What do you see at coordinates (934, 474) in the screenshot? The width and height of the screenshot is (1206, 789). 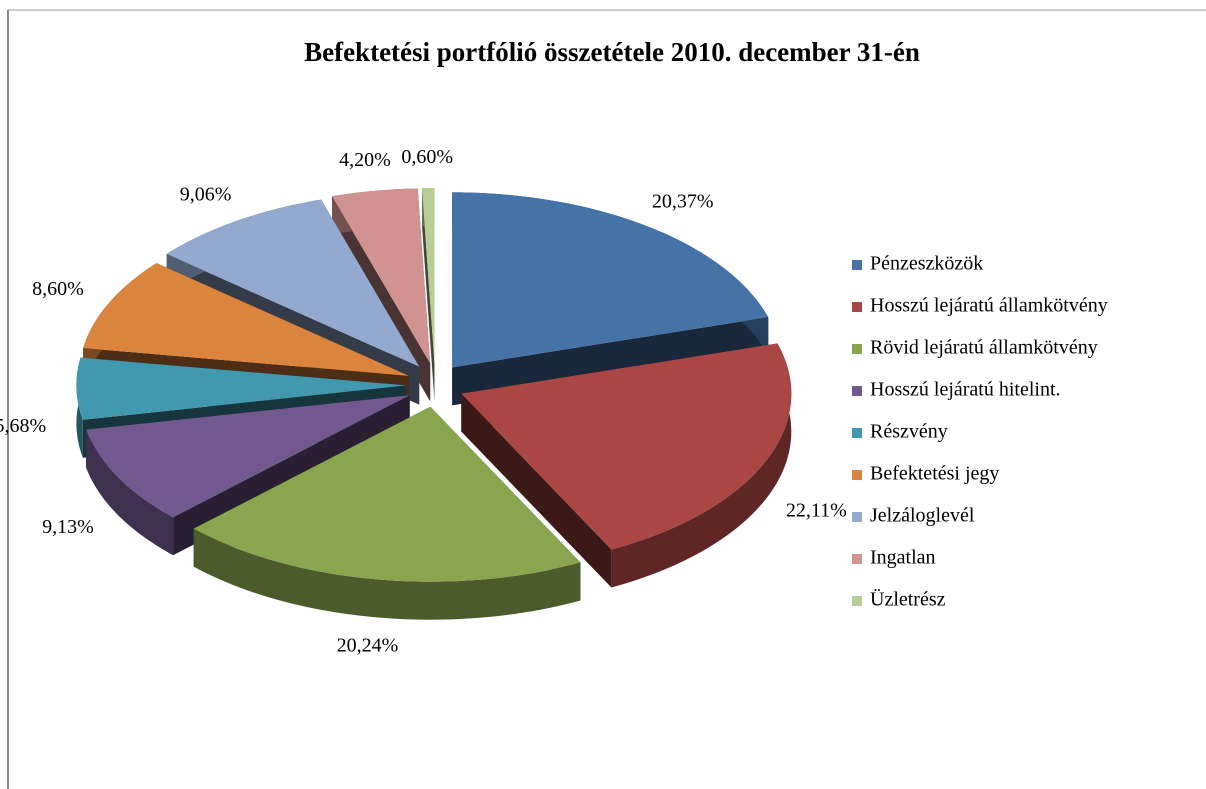 I see `legend-label: Befektetési jegy` at bounding box center [934, 474].